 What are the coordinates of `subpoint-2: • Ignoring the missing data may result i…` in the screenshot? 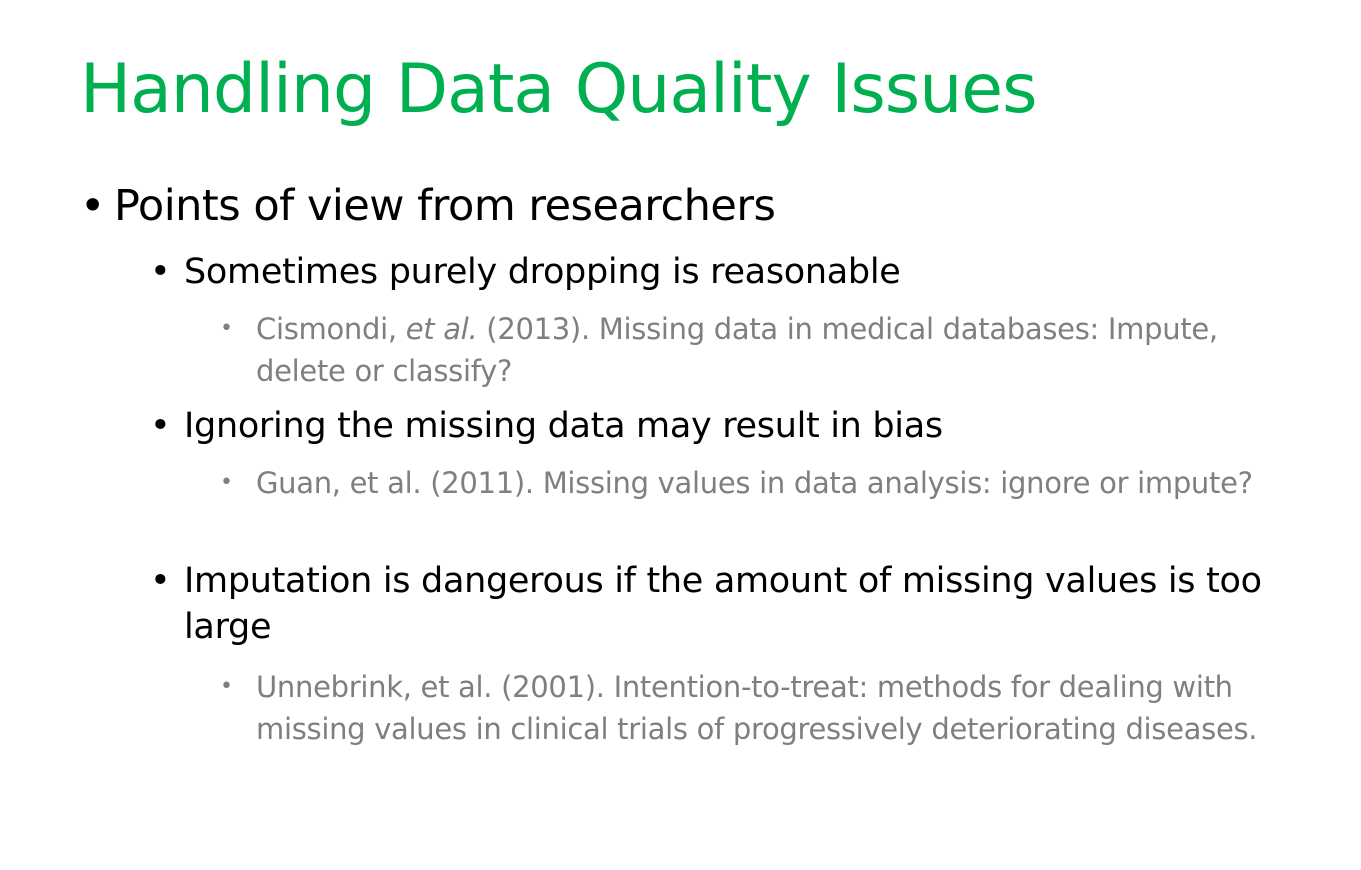 It's located at (730, 426).